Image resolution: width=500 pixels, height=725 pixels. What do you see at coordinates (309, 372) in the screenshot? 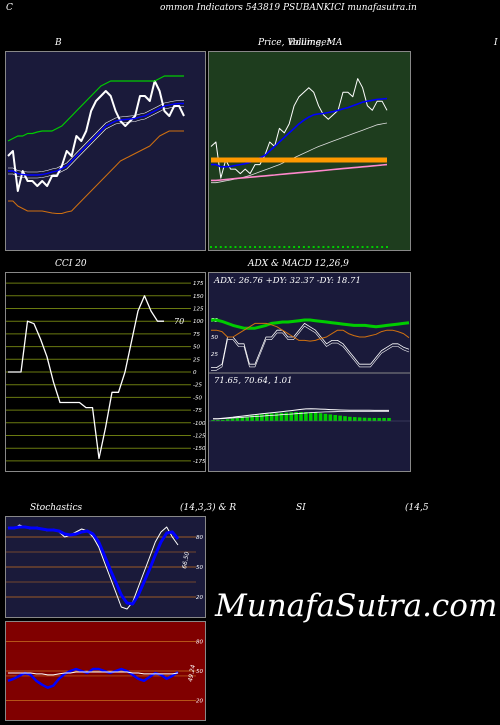
I see `adx-macd-panel: 75 50 25` at bounding box center [309, 372].